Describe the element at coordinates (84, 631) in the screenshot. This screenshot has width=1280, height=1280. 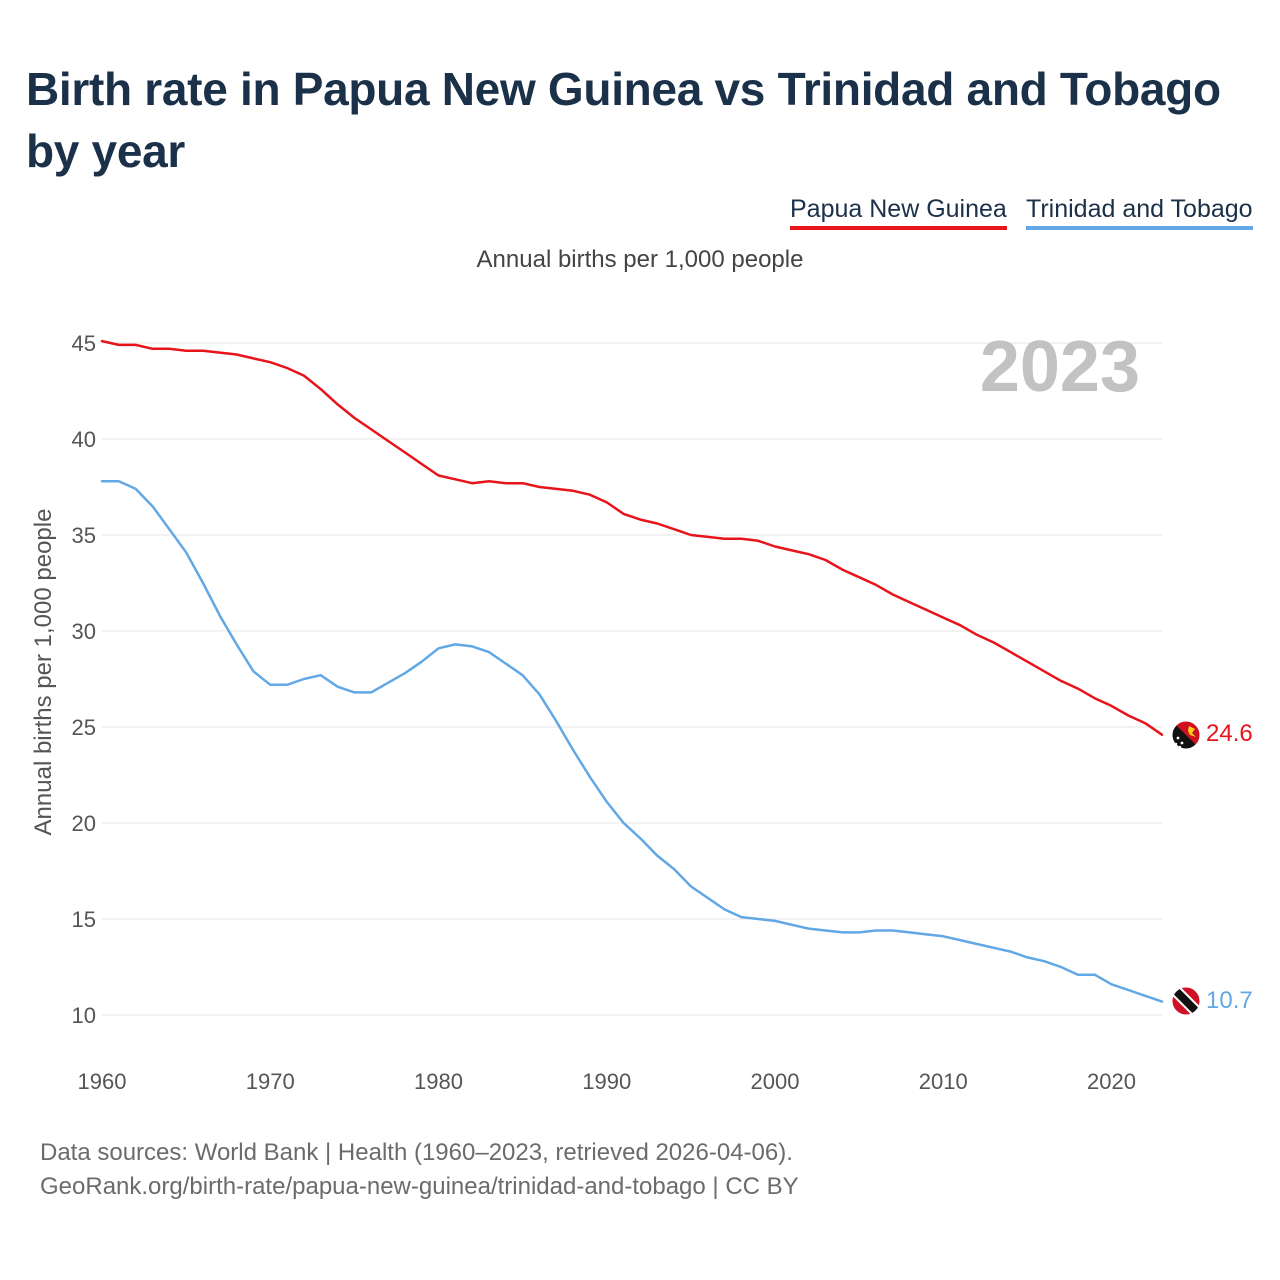
I see `y-tick-label: 30` at that location.